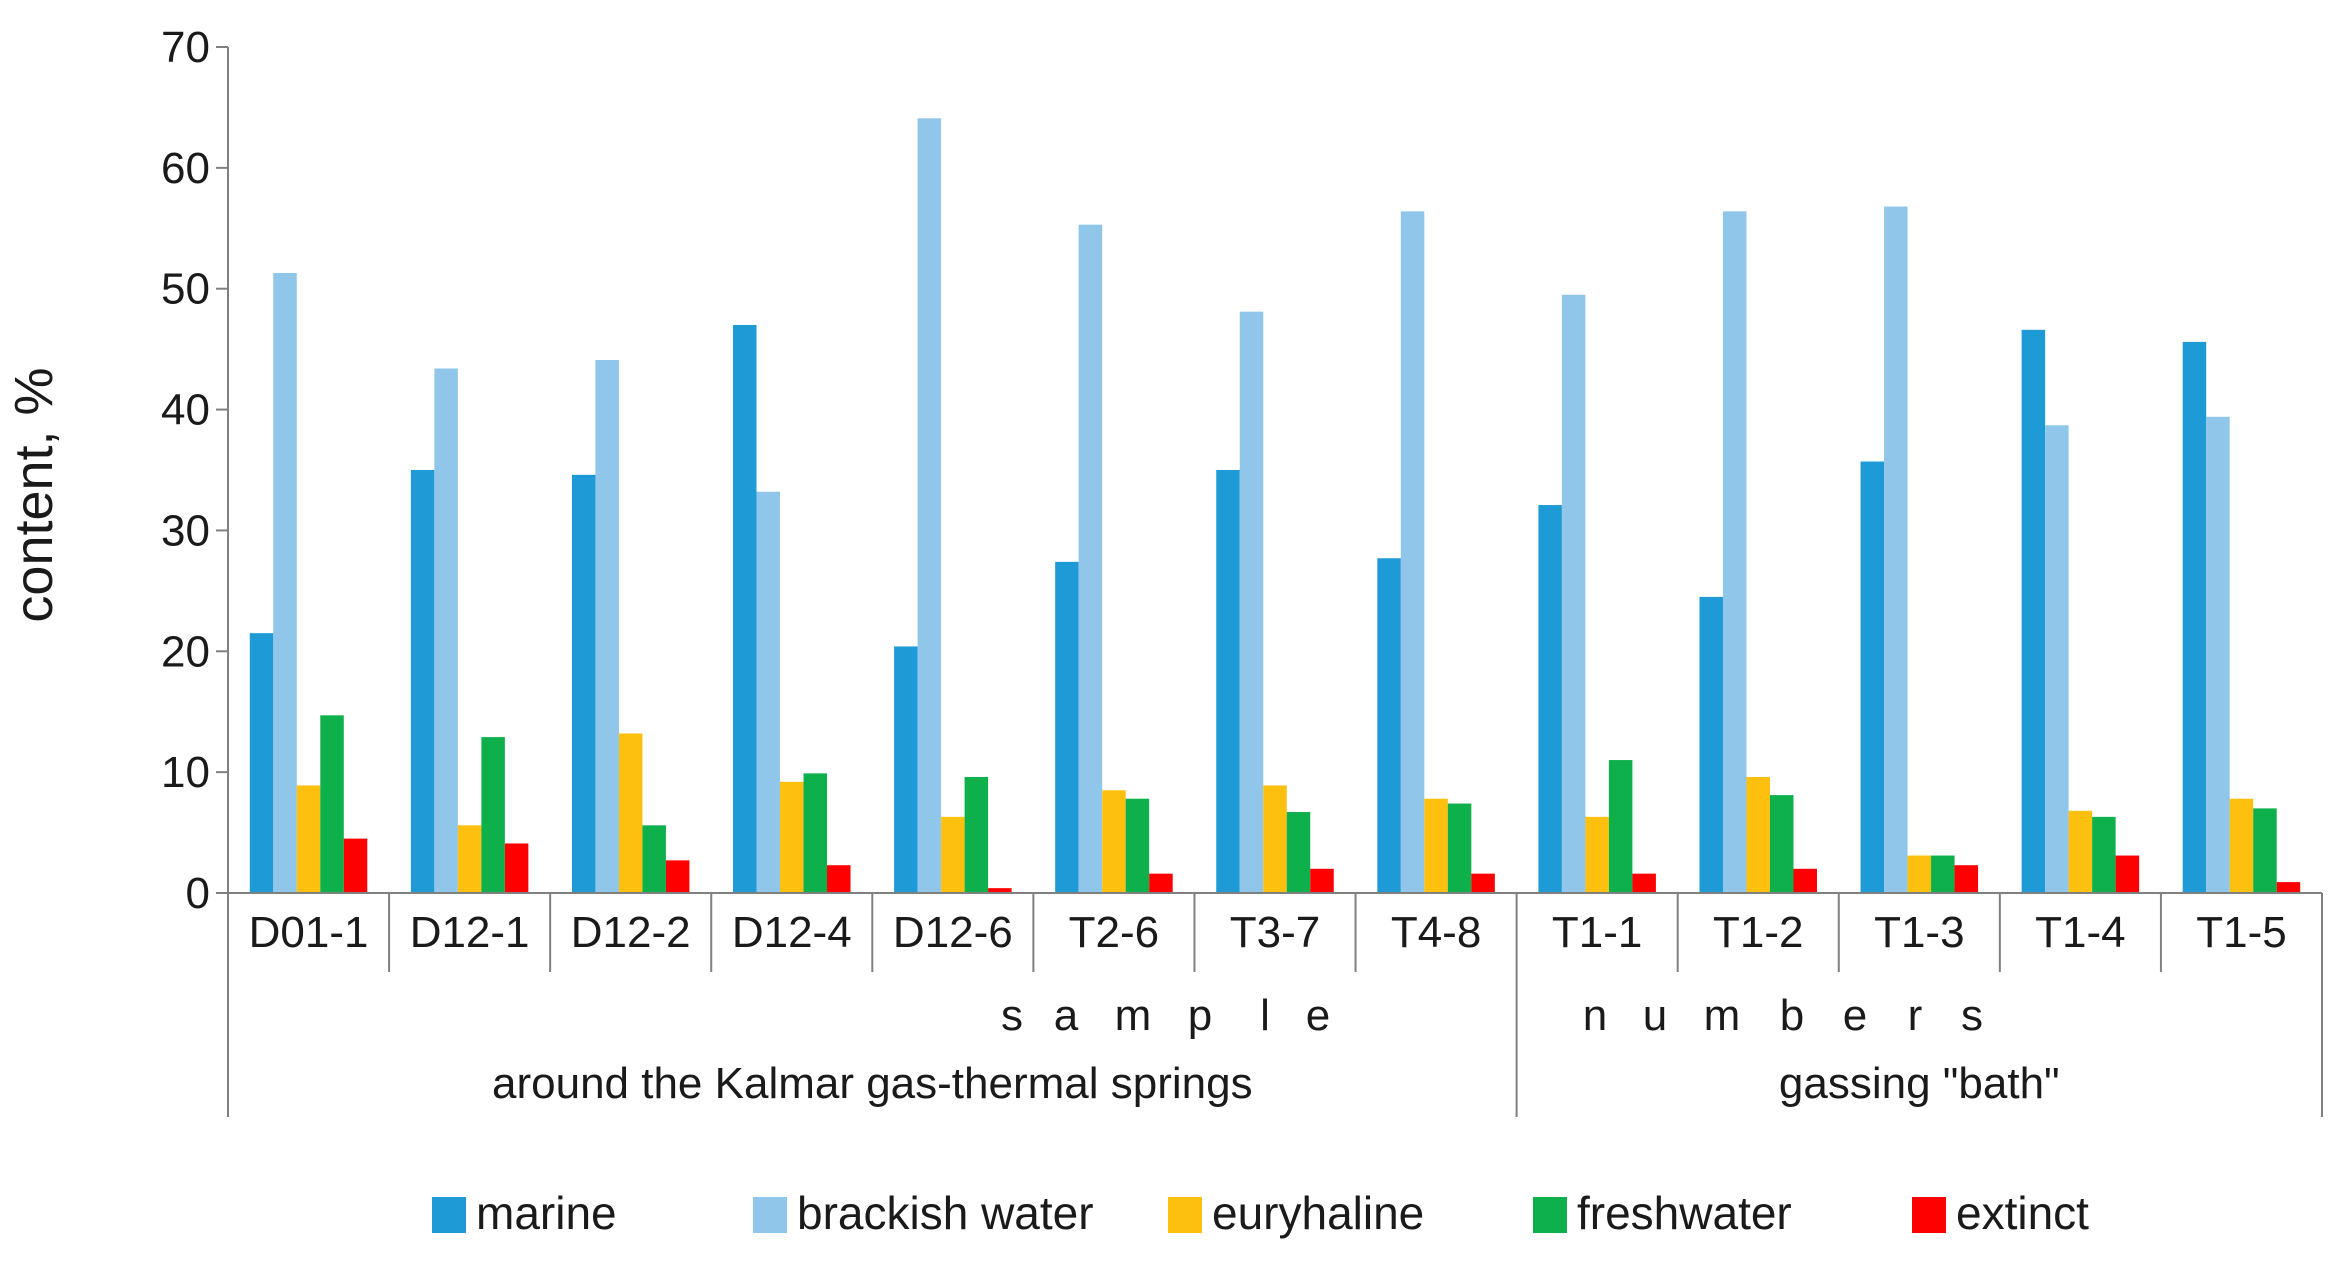 Image resolution: width=2339 pixels, height=1271 pixels. I want to click on x-axis-title-letter: u, so click(1655, 1015).